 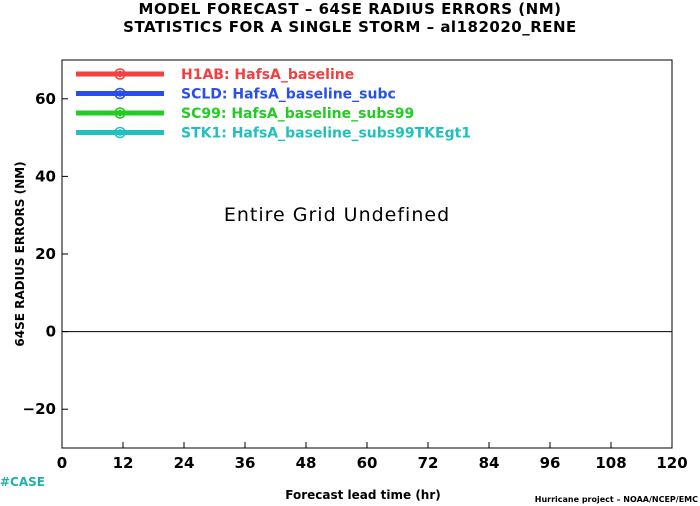 What do you see at coordinates (610, 463) in the screenshot?
I see `x-tick-label: 108` at bounding box center [610, 463].